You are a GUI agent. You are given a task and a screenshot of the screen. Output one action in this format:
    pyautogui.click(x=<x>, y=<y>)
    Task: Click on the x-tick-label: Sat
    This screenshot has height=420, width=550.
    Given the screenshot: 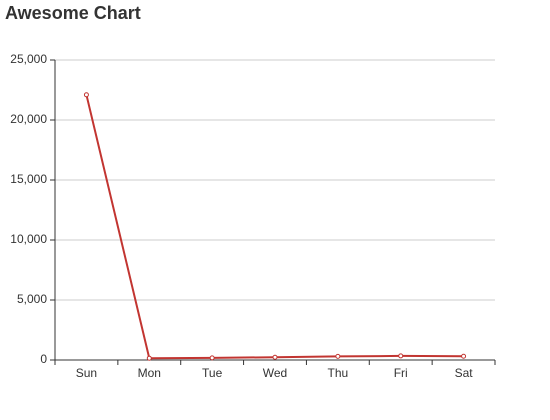 What is the action you would take?
    pyautogui.click(x=464, y=373)
    